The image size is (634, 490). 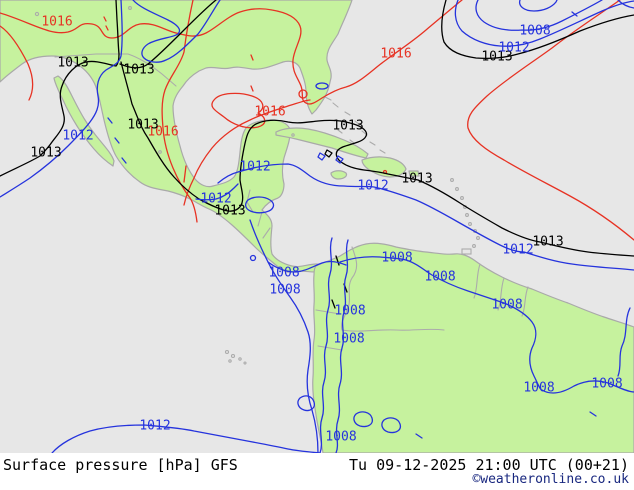 What do you see at coordinates (322, 143) in the screenshot?
I see `cuba` at bounding box center [322, 143].